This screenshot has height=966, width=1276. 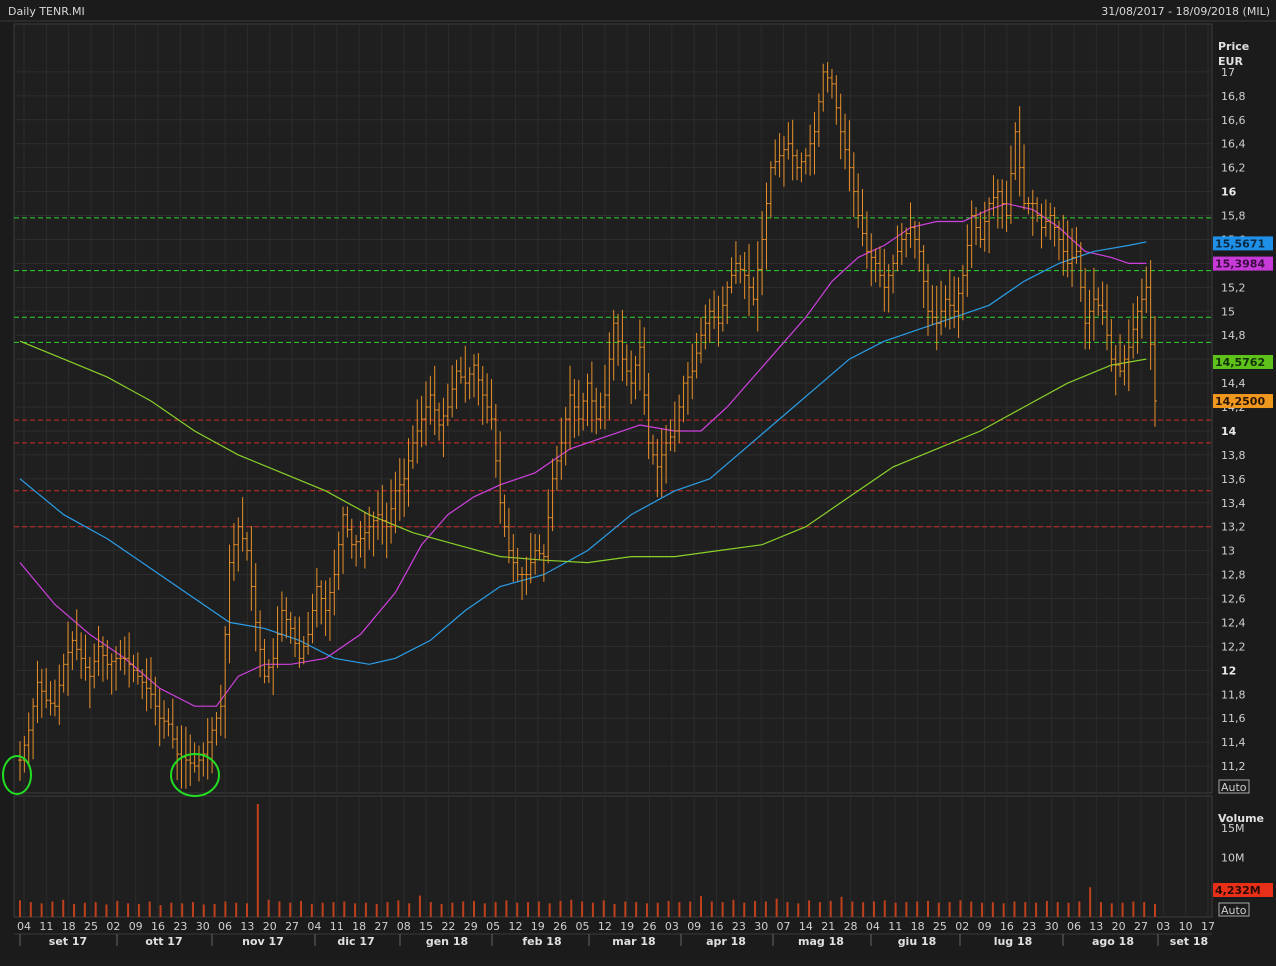 I want to click on last-value-price-box, so click(x=1243, y=401).